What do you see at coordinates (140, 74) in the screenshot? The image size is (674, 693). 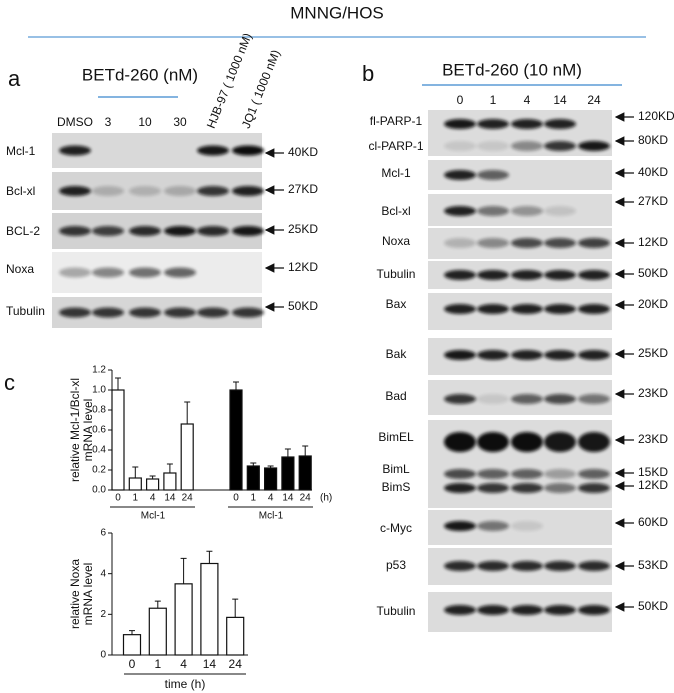 I see `treatment-label: BETd-260 (nM)` at bounding box center [140, 74].